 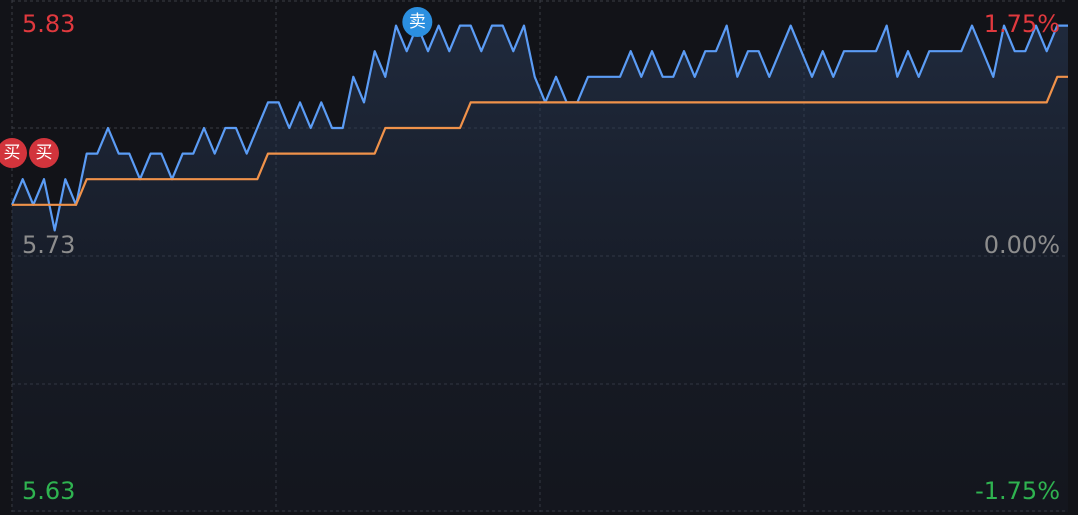 I want to click on y-tick-label: 5.83, so click(x=48, y=24).